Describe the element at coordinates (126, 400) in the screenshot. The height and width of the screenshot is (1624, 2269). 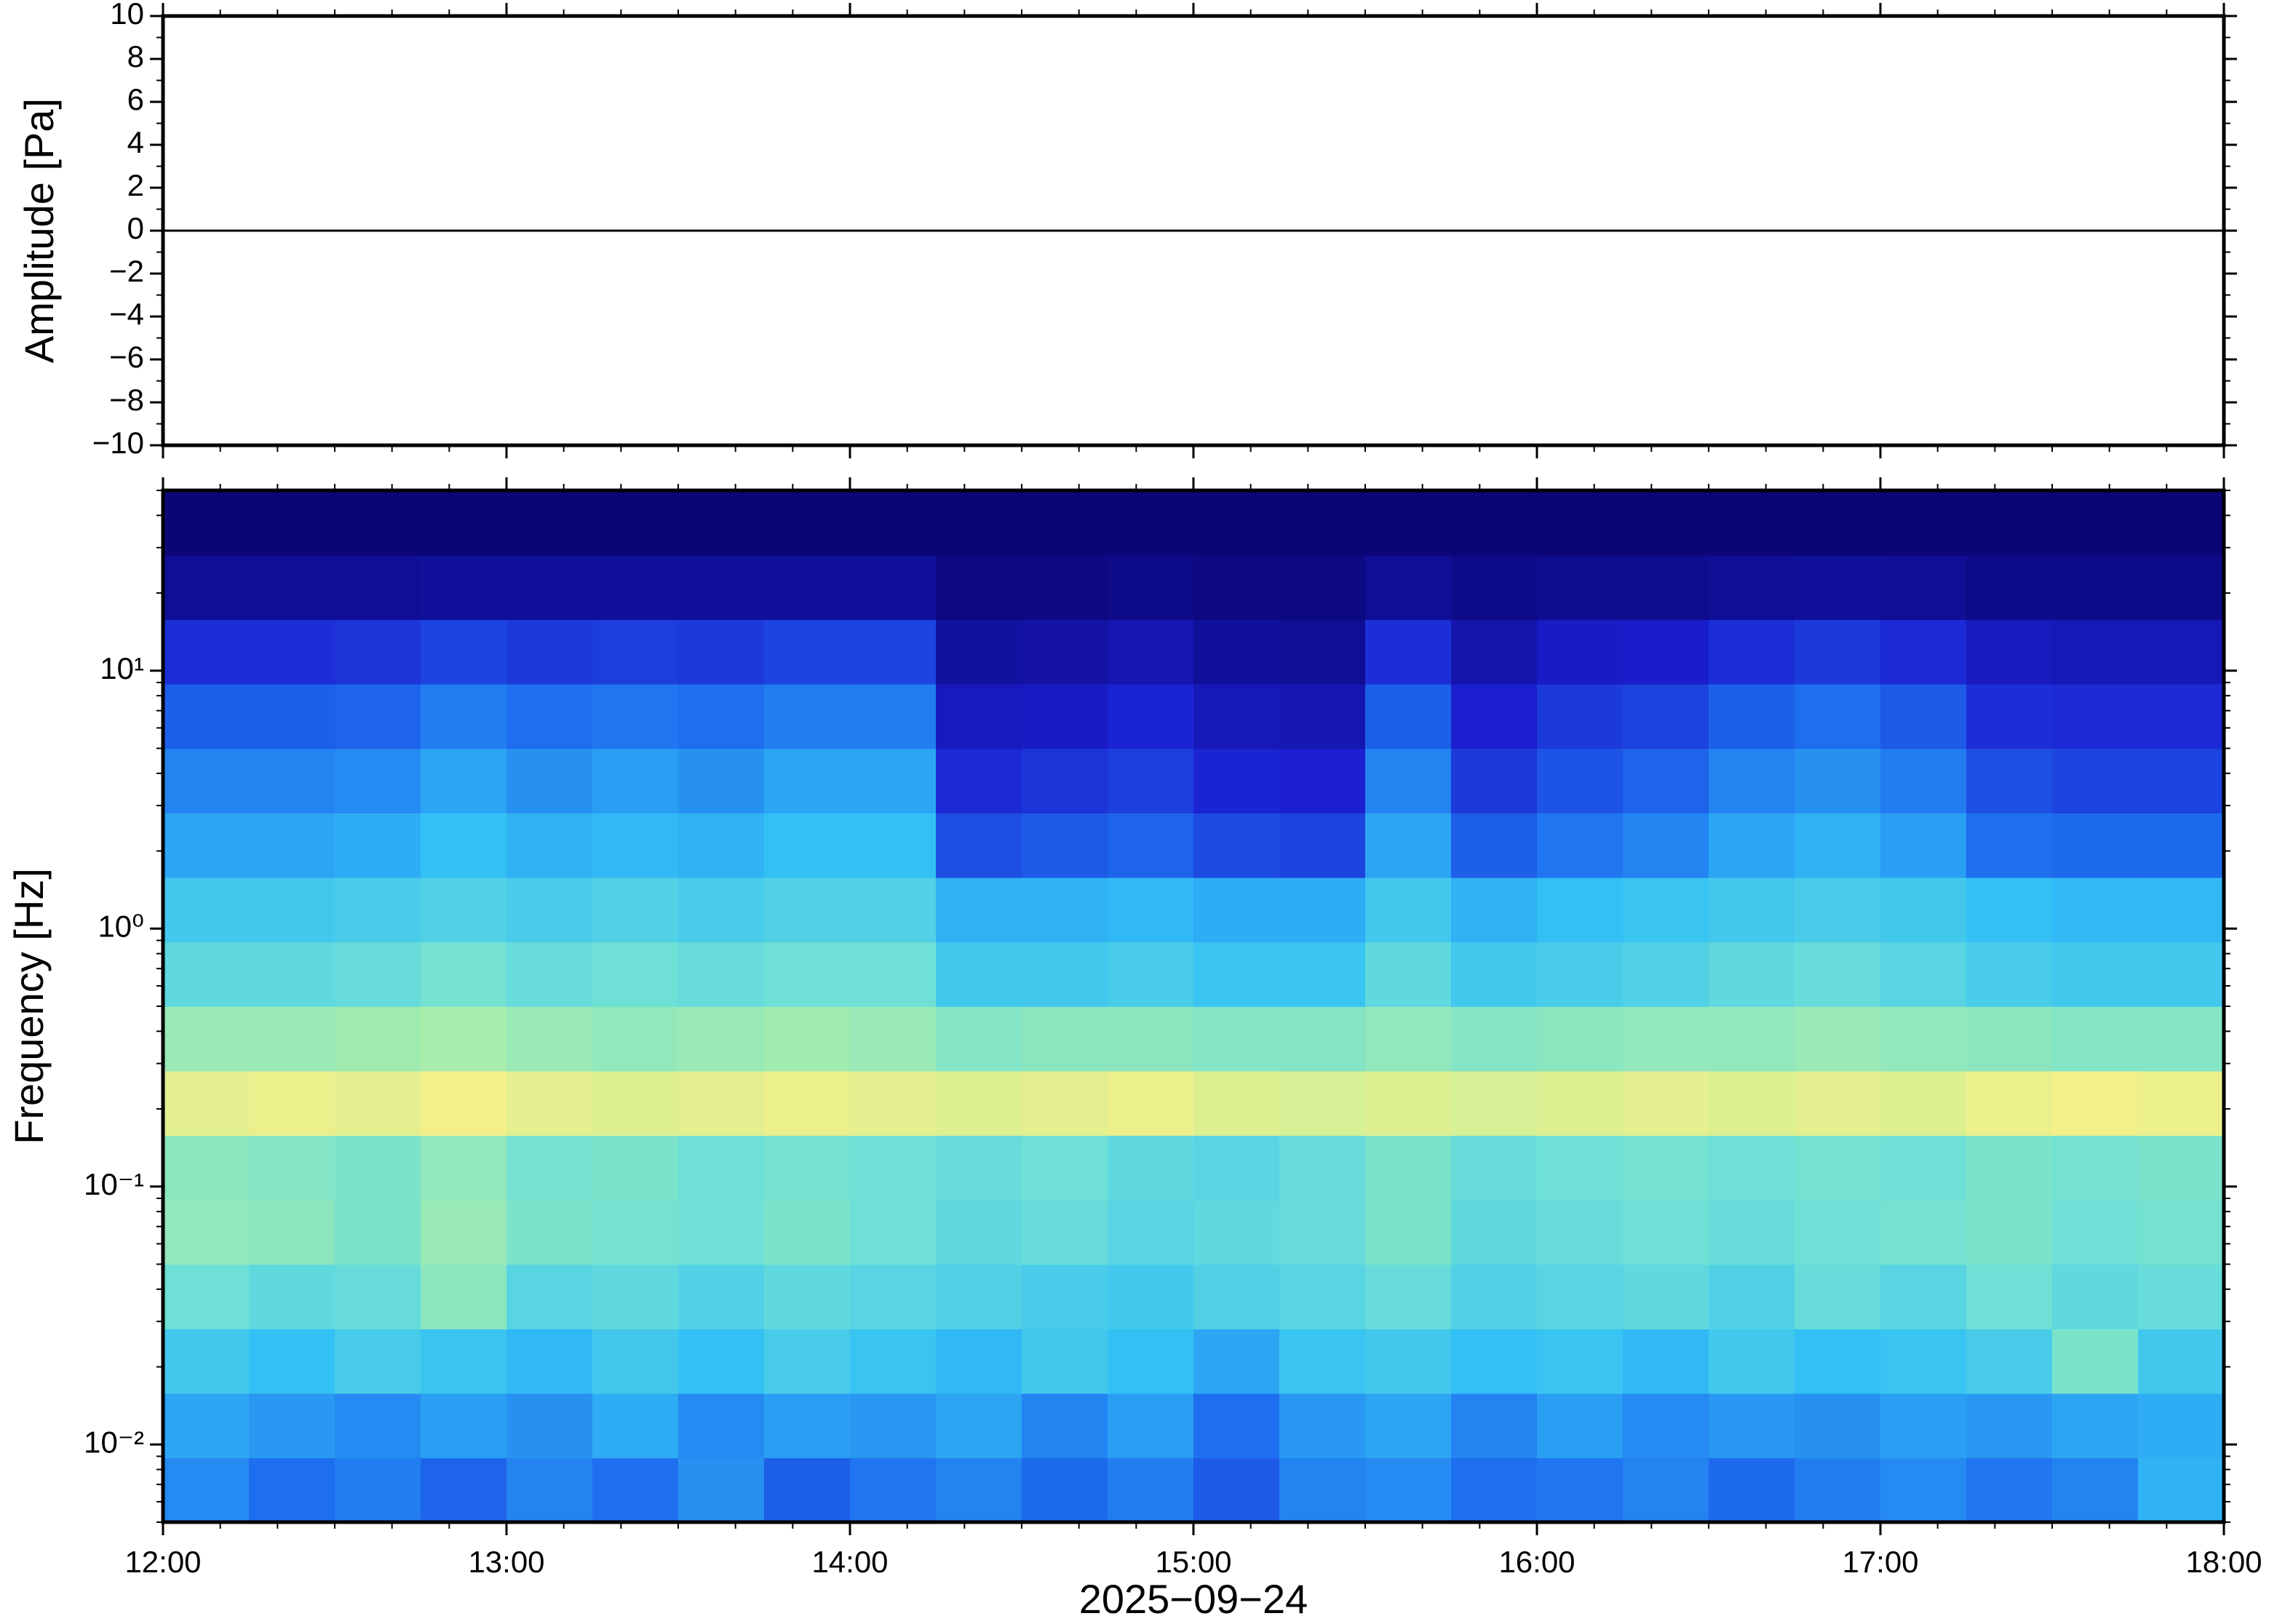
I see `y-tick-label: −8` at that location.